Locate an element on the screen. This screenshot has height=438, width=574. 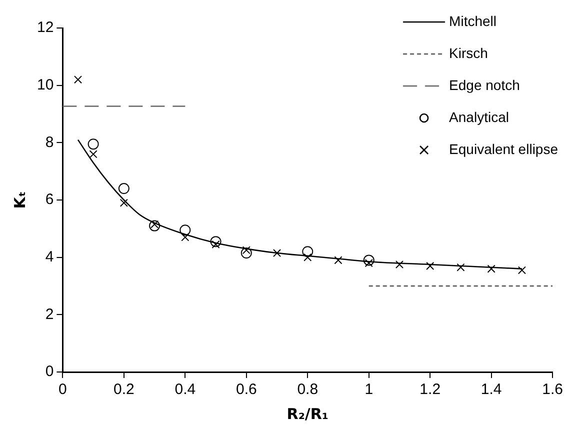
x-tick-label: 0.4 is located at coordinates (185, 389).